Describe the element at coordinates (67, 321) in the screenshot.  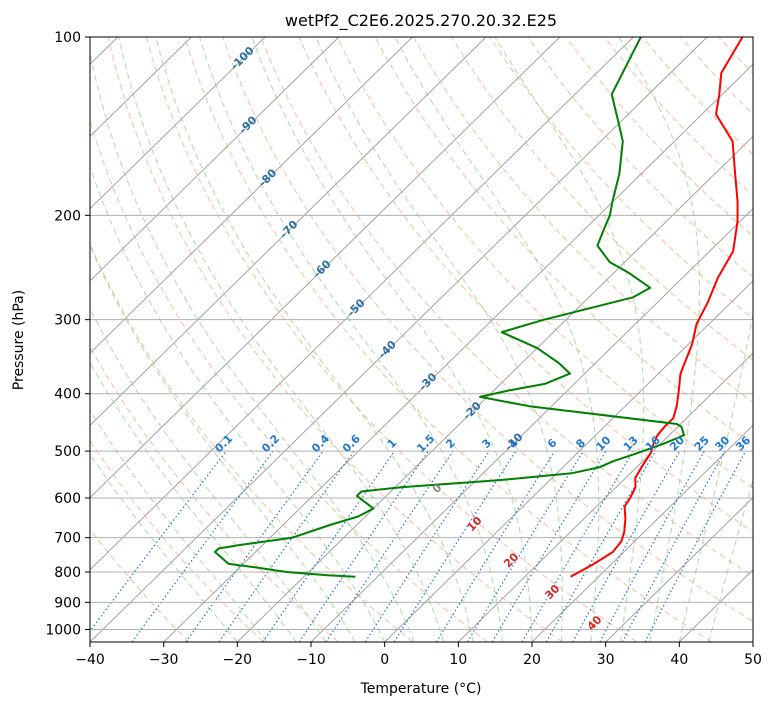
I see `y-tick-label: 300` at that location.